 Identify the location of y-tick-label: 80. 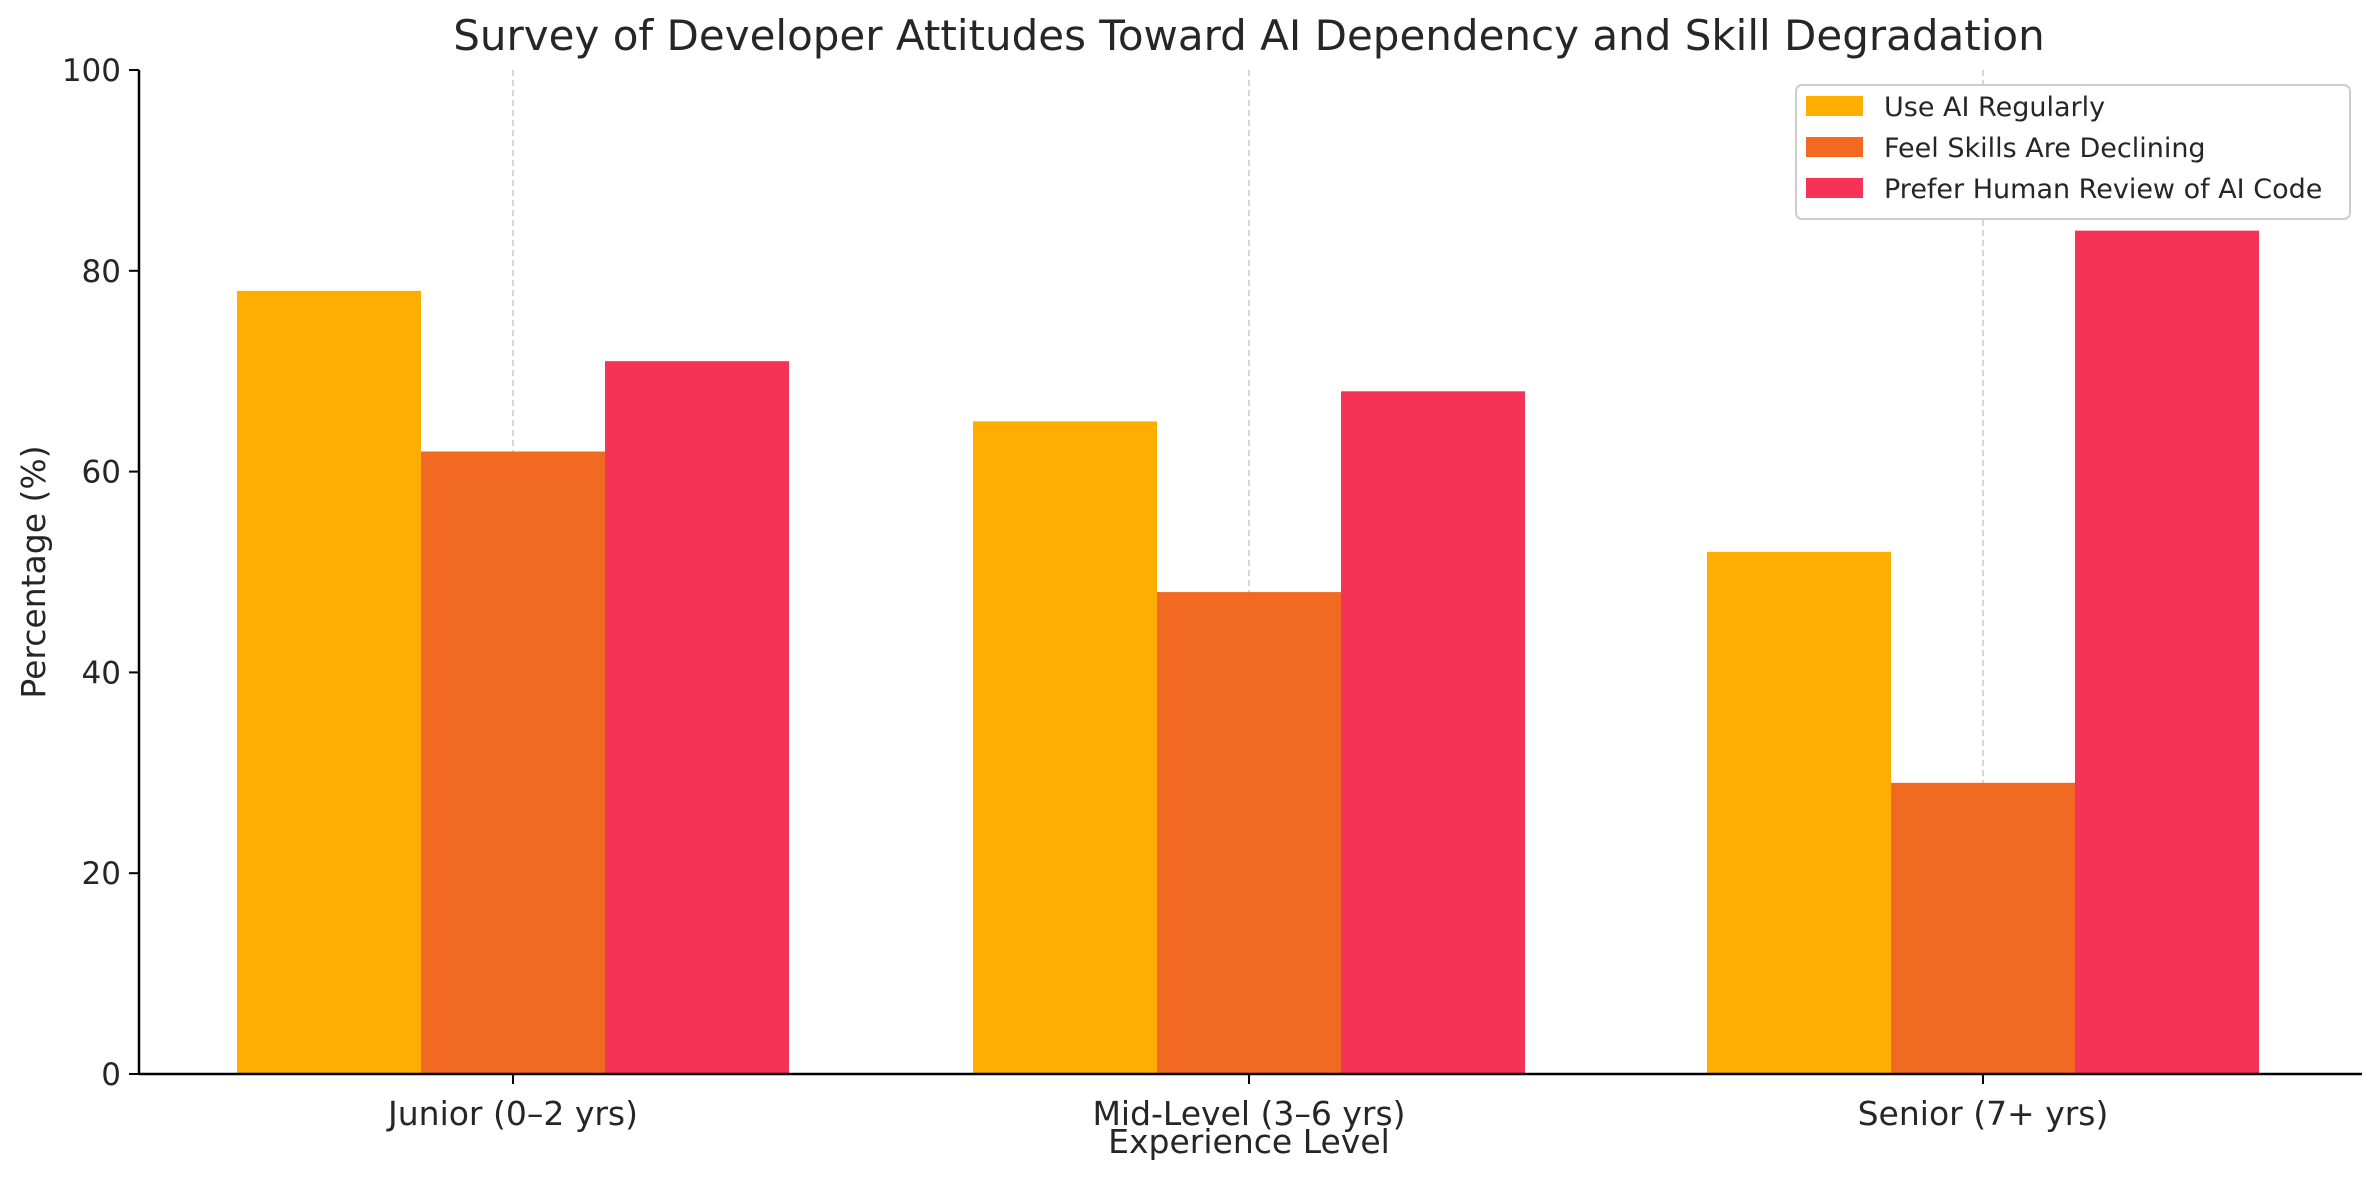
(101, 272).